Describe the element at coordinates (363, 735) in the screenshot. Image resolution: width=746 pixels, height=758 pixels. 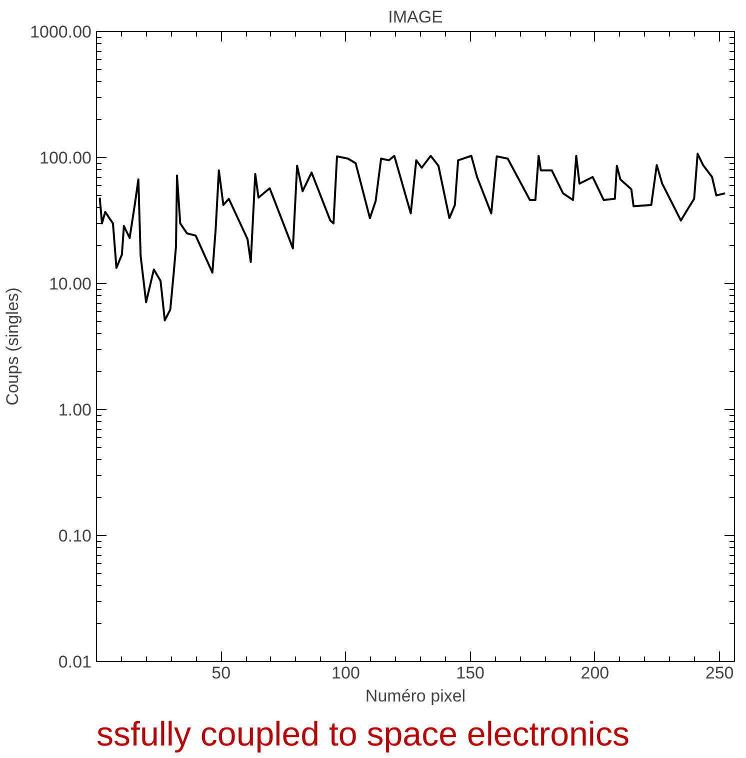
I see `text: ssfully coupled to space electronics` at that location.